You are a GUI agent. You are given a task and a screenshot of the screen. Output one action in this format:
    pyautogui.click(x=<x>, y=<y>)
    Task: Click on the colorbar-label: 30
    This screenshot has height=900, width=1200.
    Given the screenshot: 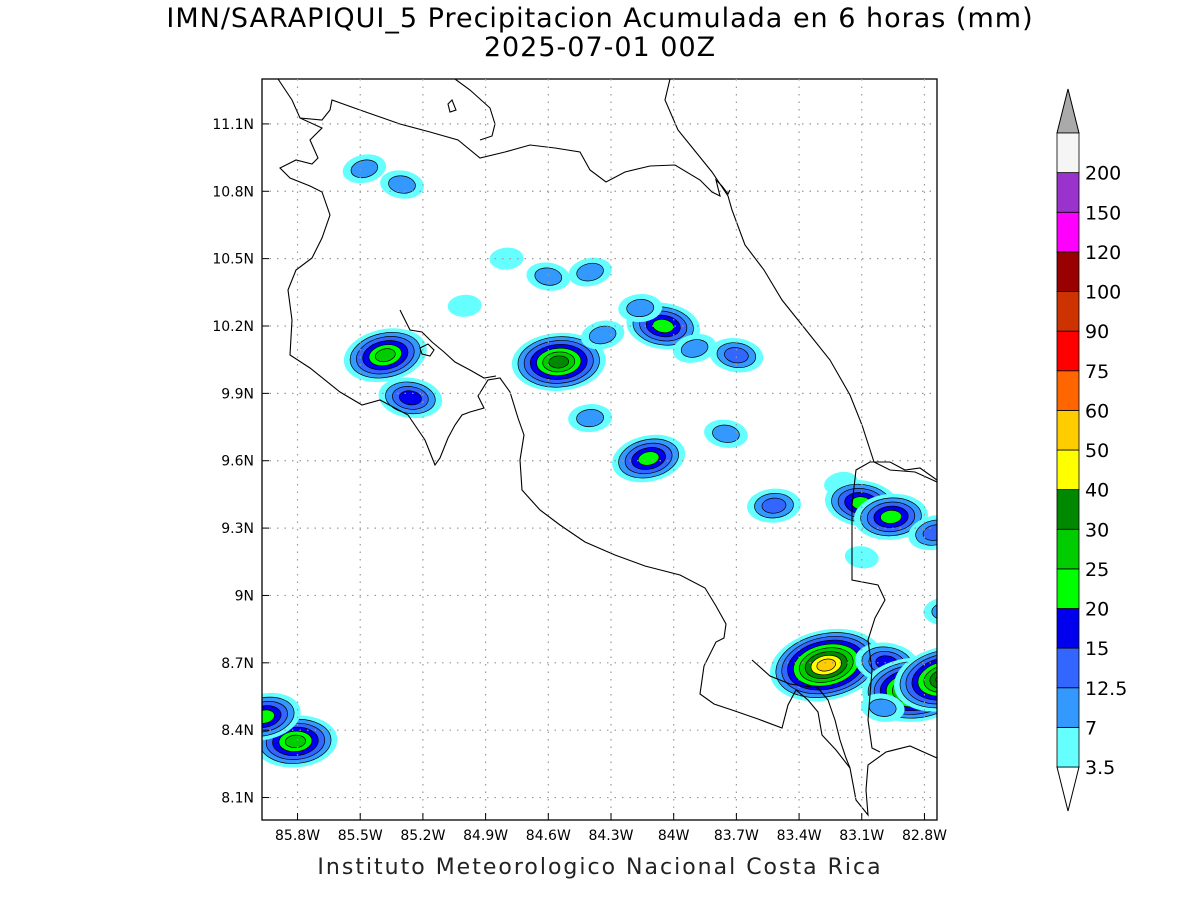 What is the action you would take?
    pyautogui.click(x=1097, y=530)
    